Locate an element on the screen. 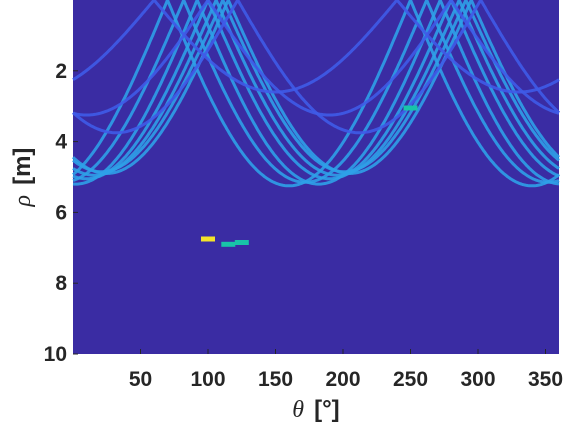  peak-markers is located at coordinates (309, 176).